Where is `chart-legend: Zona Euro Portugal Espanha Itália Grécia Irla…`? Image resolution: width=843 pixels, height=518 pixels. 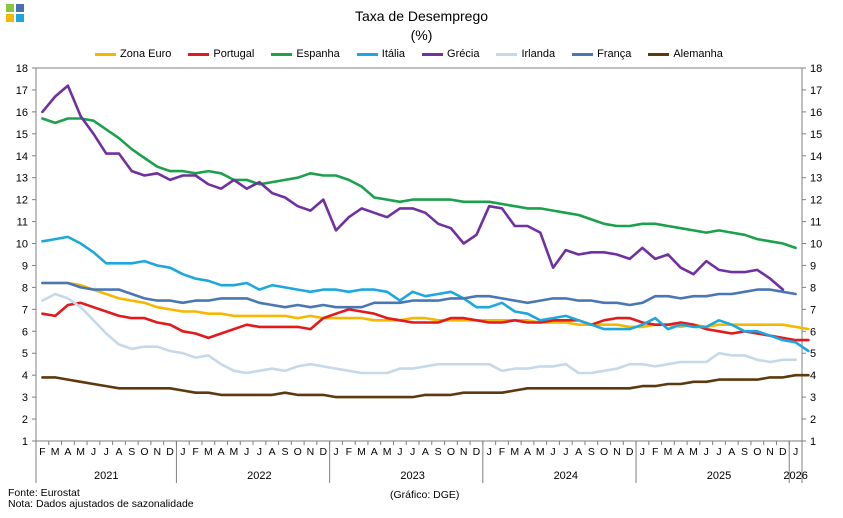 chart-legend: Zona Euro Portugal Espanha Itália Grécia Irla… is located at coordinates (417, 54).